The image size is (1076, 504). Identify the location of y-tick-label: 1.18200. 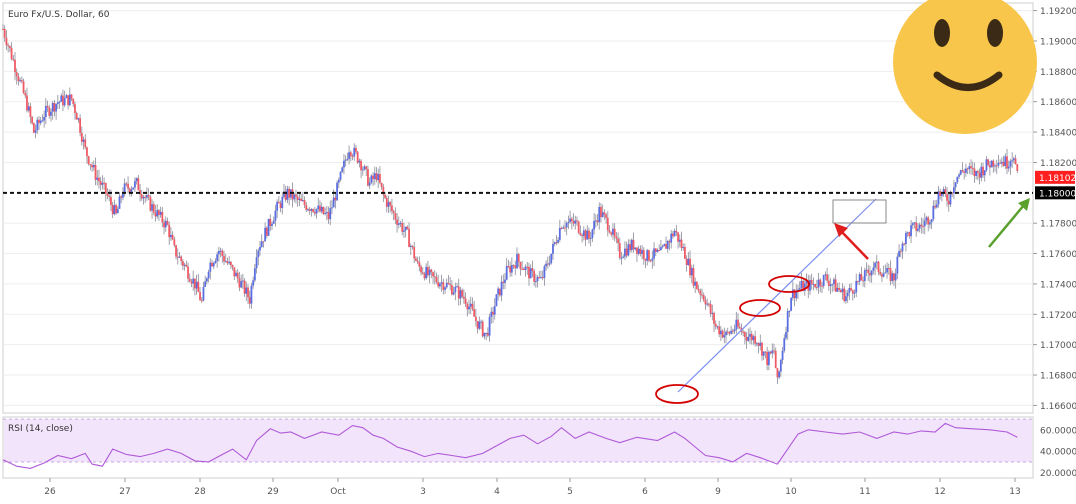
(1058, 164).